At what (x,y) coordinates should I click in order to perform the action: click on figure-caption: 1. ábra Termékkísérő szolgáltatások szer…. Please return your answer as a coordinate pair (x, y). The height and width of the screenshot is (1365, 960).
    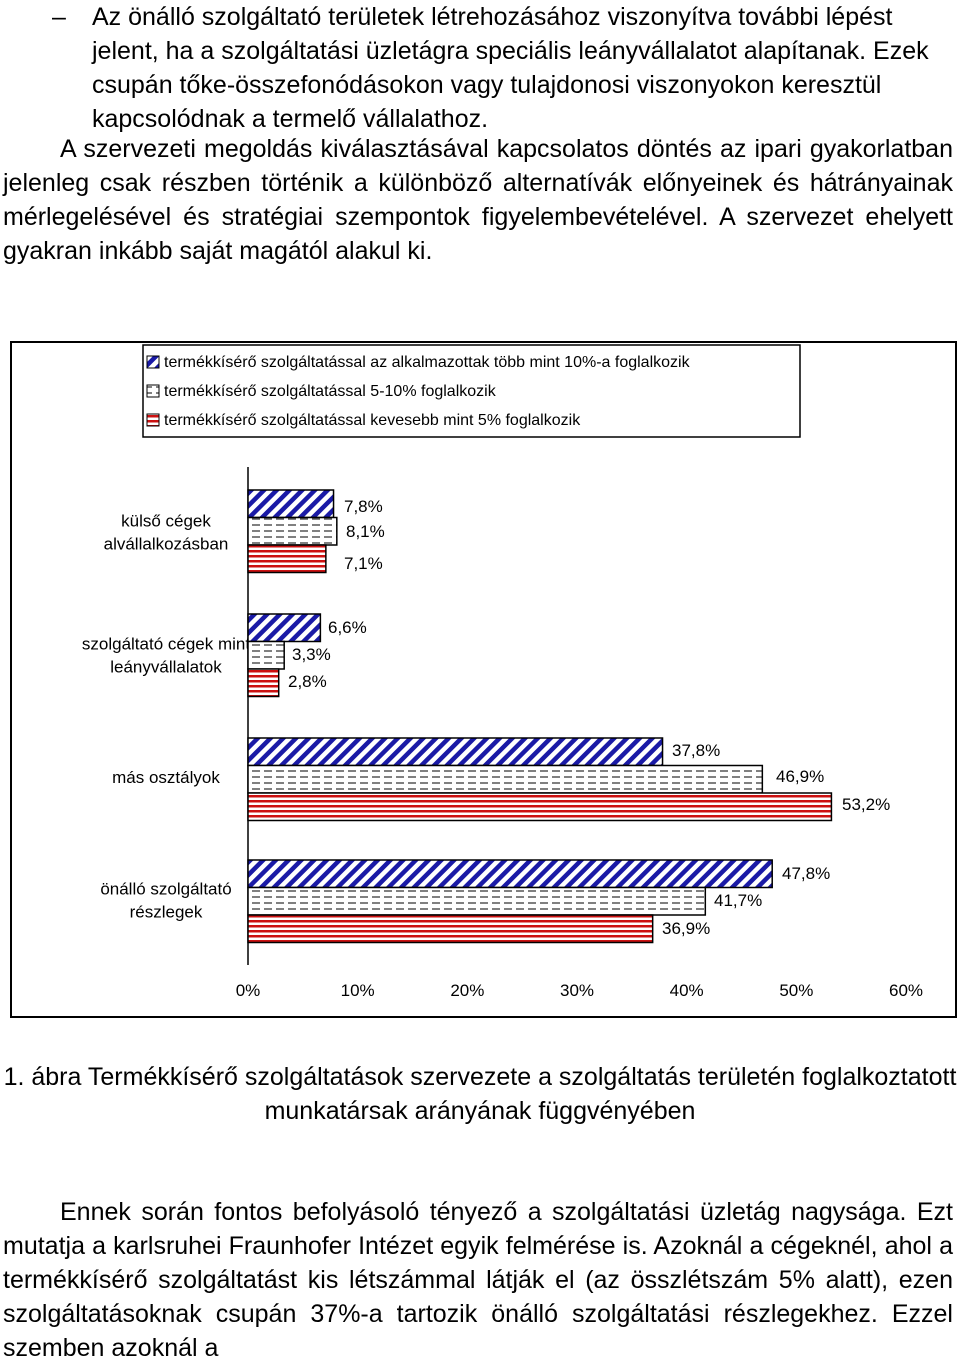
    Looking at the image, I should click on (480, 1094).